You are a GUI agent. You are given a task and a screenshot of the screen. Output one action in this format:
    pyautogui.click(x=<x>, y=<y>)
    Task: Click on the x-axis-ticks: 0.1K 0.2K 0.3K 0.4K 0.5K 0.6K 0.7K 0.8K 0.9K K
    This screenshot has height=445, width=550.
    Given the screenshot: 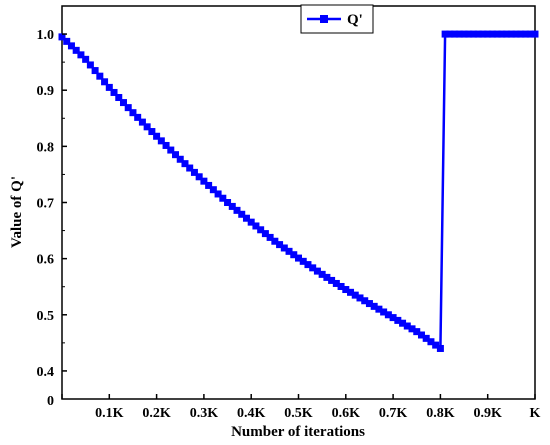 What is the action you would take?
    pyautogui.click(x=301, y=407)
    